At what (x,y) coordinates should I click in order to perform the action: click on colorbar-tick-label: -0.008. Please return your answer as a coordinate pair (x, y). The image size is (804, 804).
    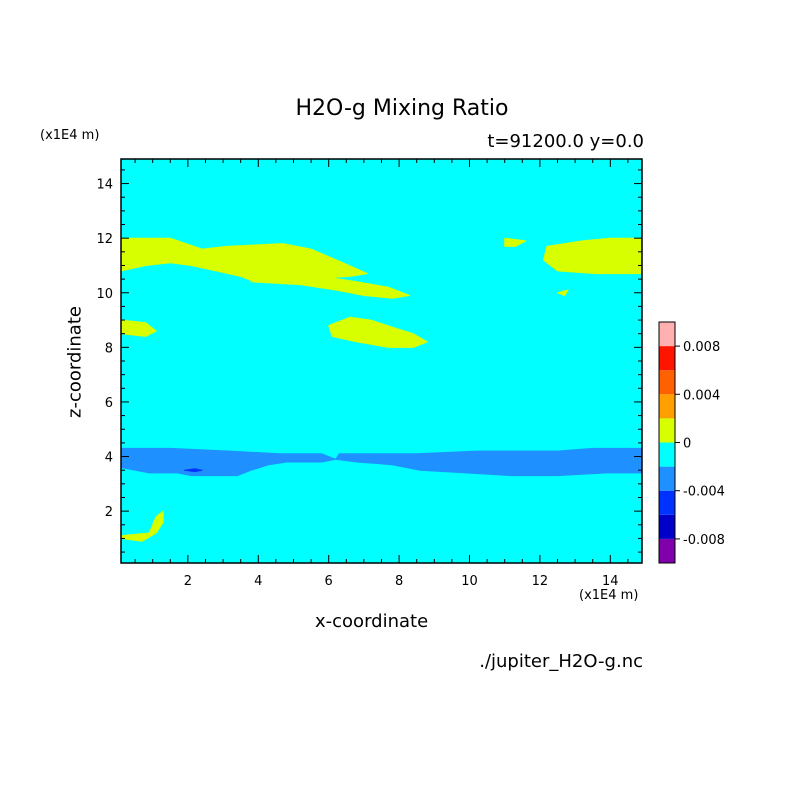
    Looking at the image, I should click on (704, 540).